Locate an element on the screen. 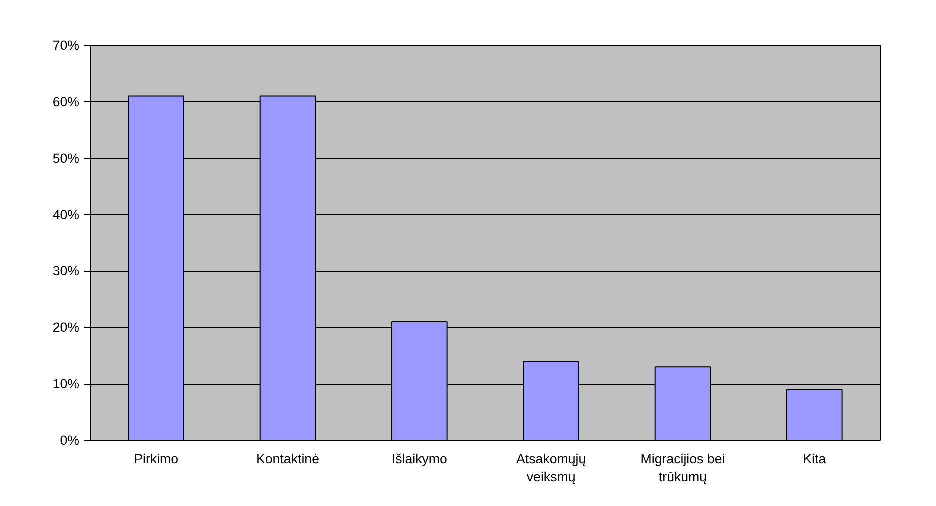 The image size is (936, 506). y-tick-label: 40% is located at coordinates (66, 214).